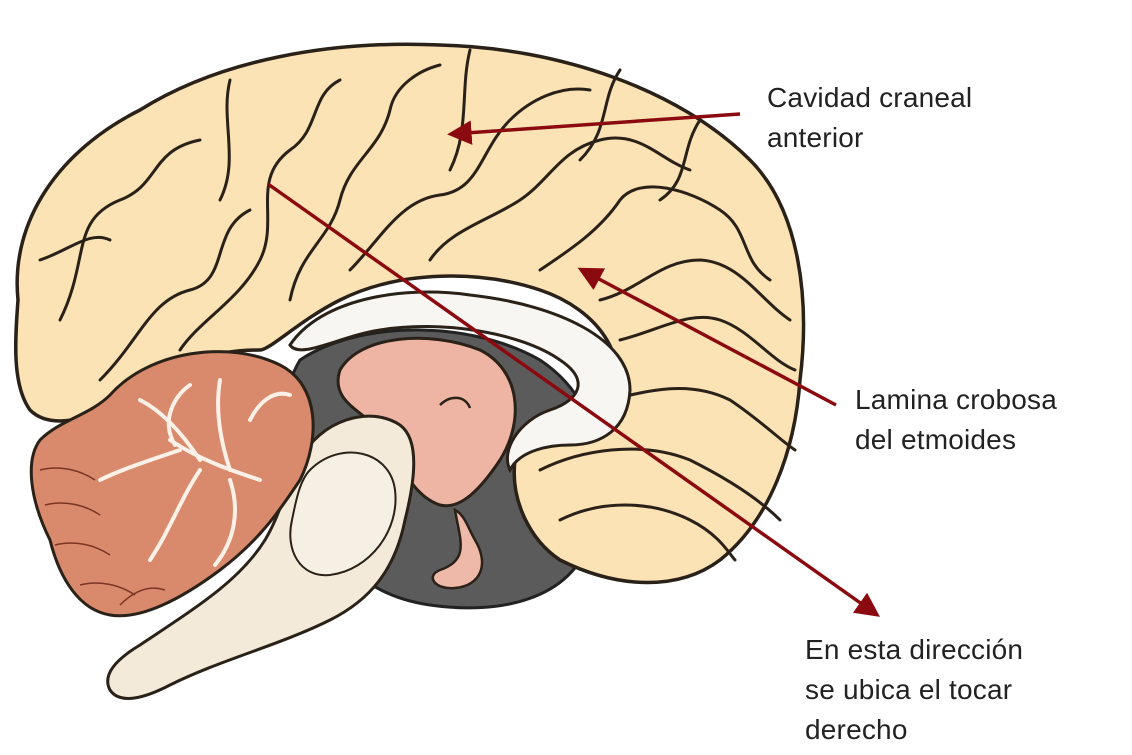 This screenshot has width=1132, height=755. I want to click on pituitary, so click(457, 548).